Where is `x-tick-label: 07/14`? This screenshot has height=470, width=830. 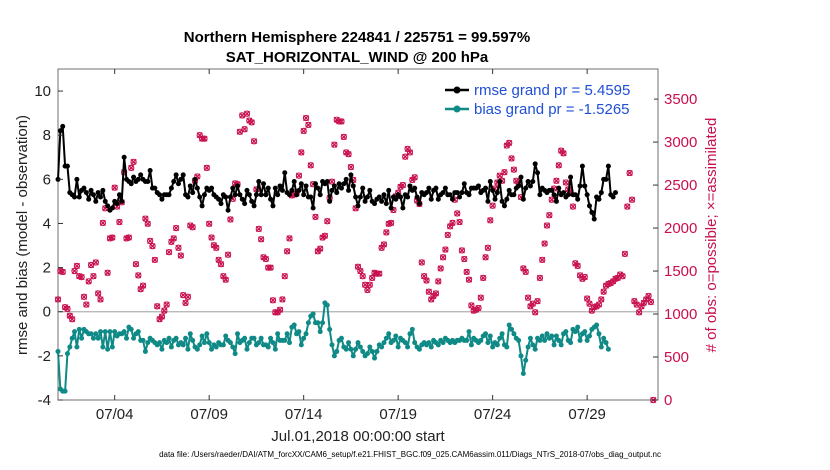
x-tick-label: 07/14 is located at coordinates (304, 414).